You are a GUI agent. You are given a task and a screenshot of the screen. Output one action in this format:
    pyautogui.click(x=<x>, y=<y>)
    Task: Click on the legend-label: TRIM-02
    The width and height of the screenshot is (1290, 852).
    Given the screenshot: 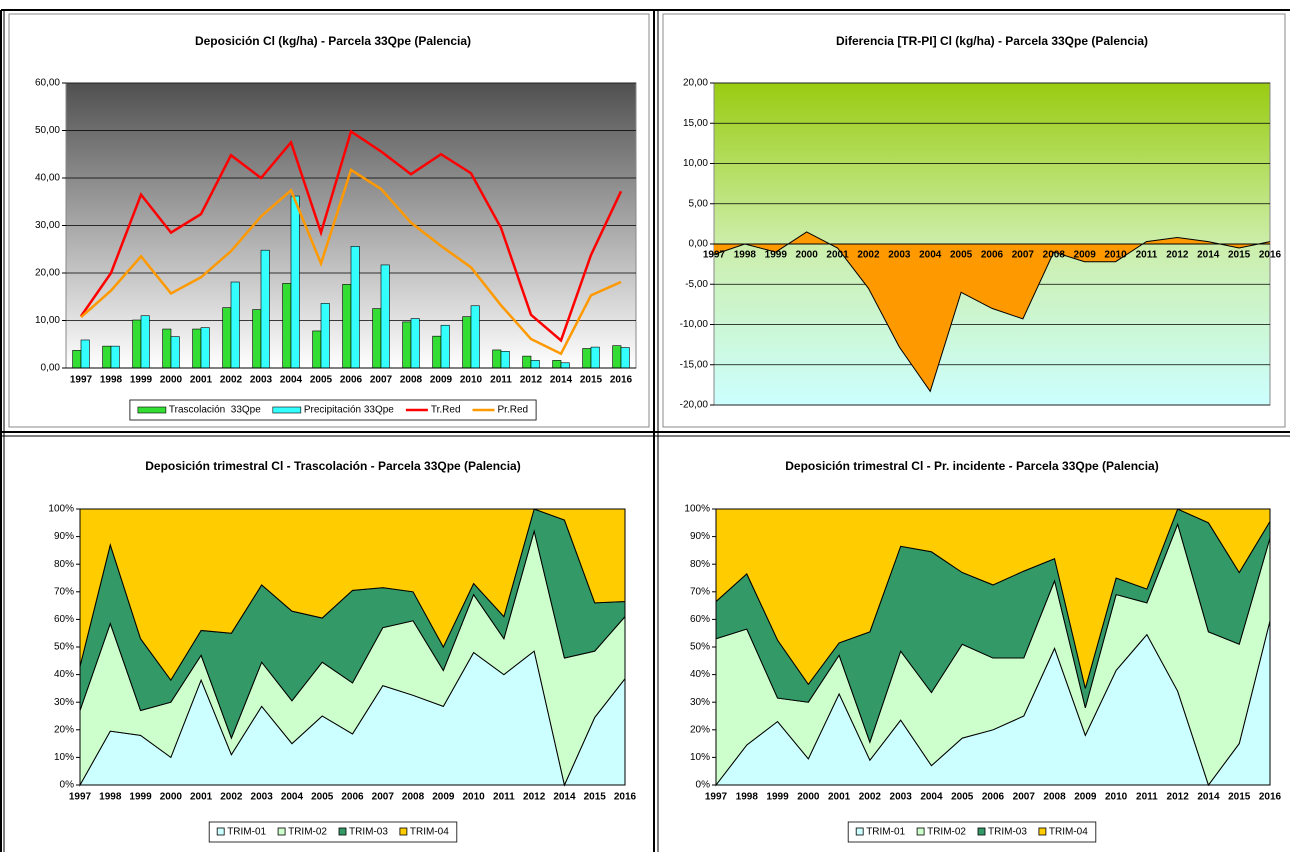 What is the action you would take?
    pyautogui.click(x=946, y=832)
    